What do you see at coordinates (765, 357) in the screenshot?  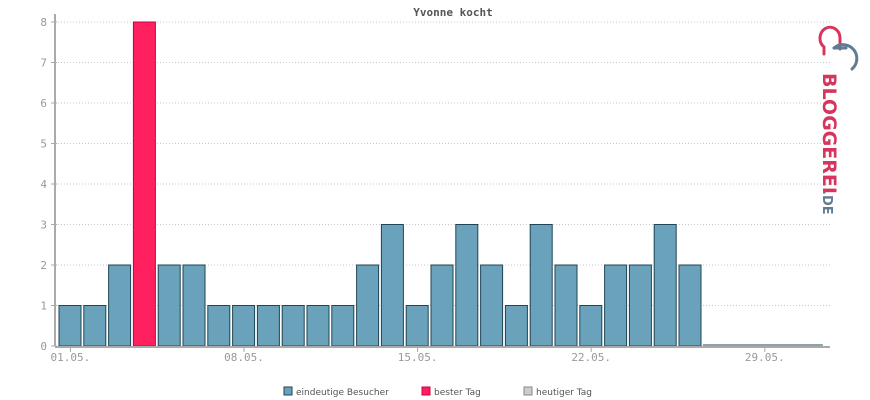 I see `x-tick-label: 29.05.` at bounding box center [765, 357].